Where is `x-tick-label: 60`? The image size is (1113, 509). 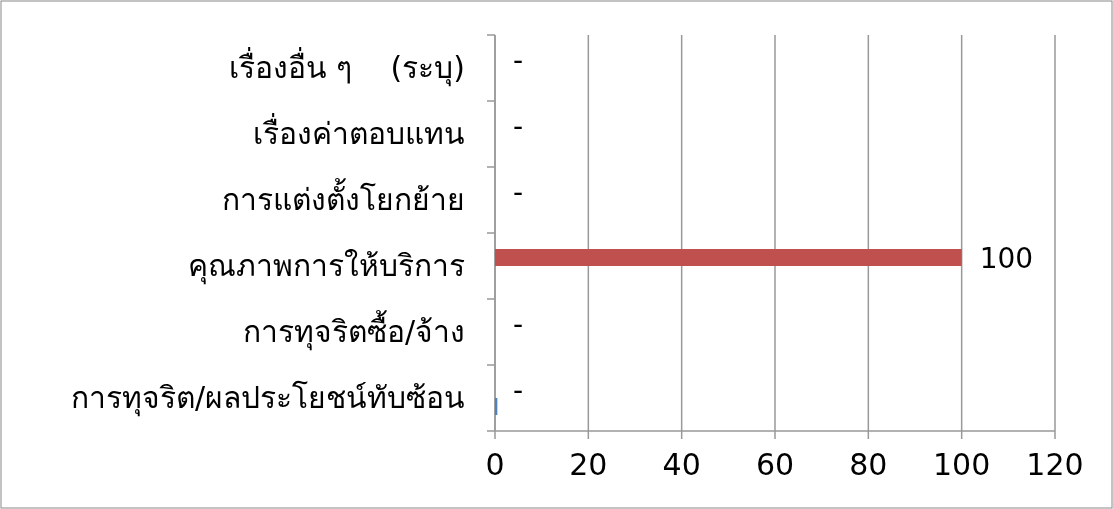
x-tick-label: 60 is located at coordinates (775, 464).